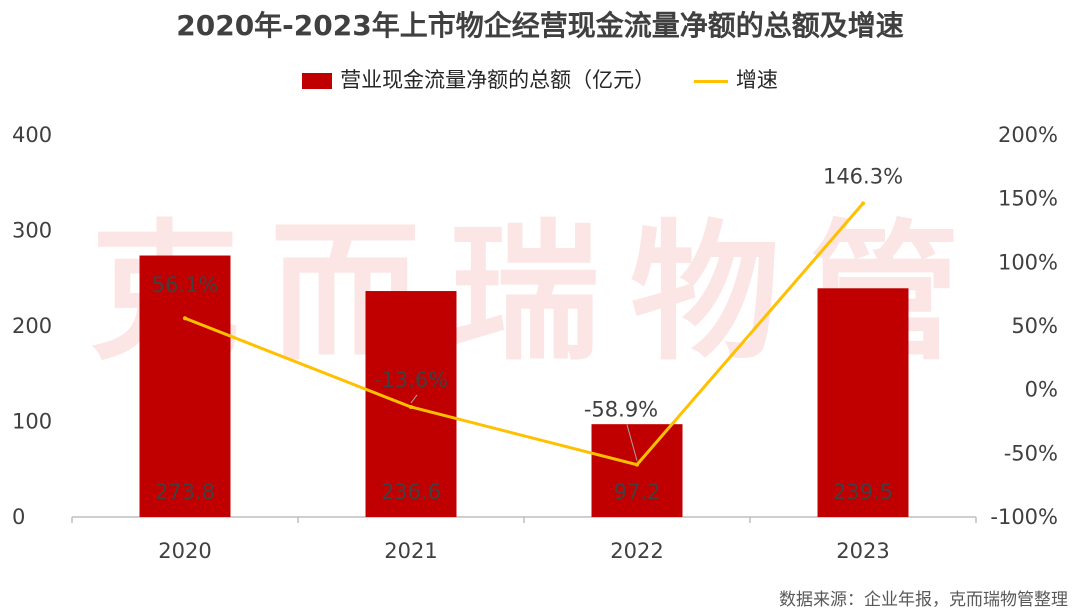 This screenshot has width=1080, height=612. Describe the element at coordinates (636, 551) in the screenshot. I see `x-tick-label: 2022` at that location.